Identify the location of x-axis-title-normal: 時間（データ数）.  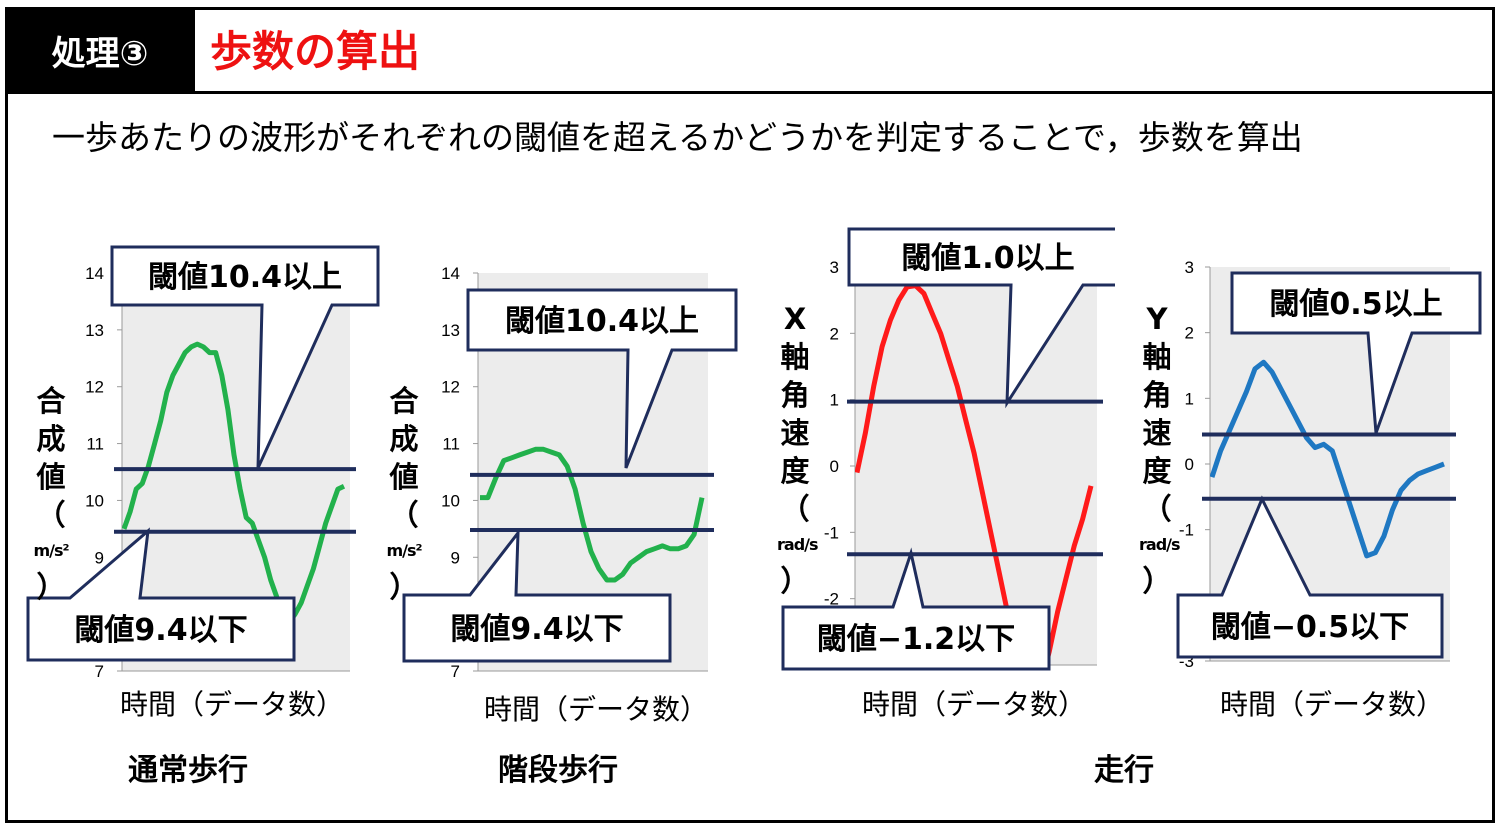
(232, 704).